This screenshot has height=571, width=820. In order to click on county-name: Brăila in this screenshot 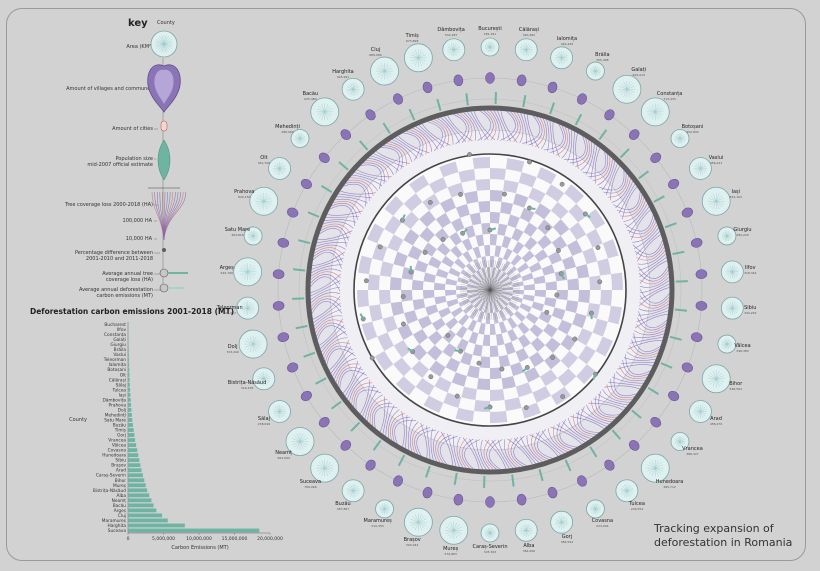, I will do `click(602, 54)`.